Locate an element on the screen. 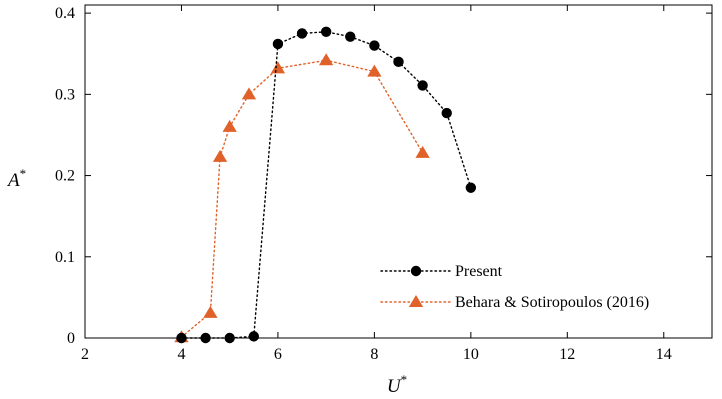 The width and height of the screenshot is (722, 399). legend-label: Present is located at coordinates (479, 271).